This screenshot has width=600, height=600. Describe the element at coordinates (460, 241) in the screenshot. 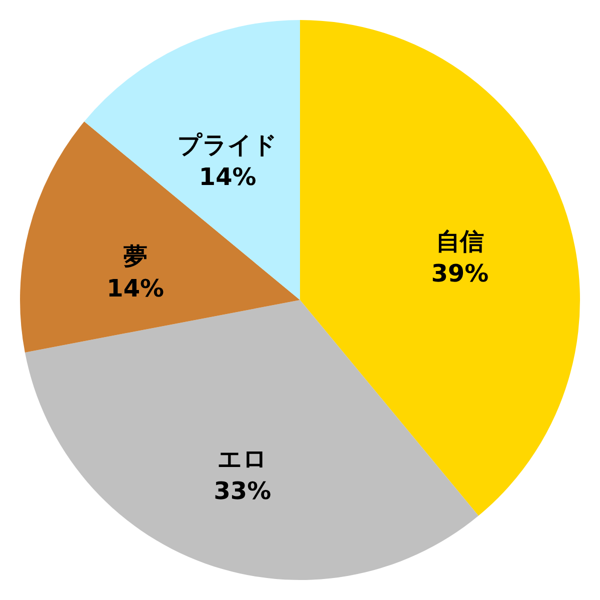

I see `slice-label: 自信` at that location.